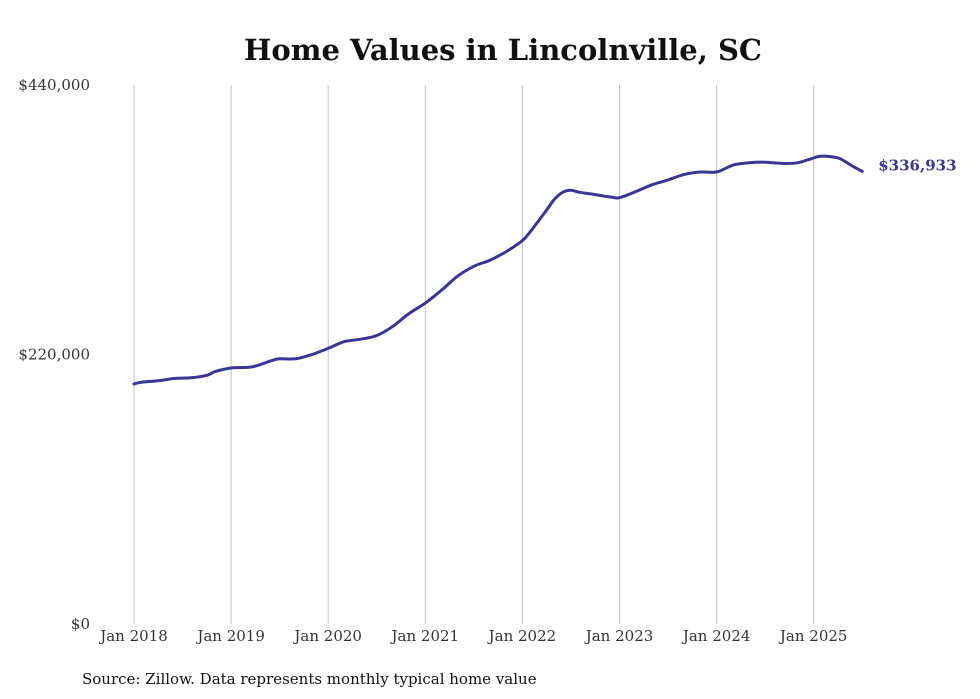 The image size is (980, 699). Describe the element at coordinates (813, 636) in the screenshot. I see `x-tick-label: Jan 2025` at that location.